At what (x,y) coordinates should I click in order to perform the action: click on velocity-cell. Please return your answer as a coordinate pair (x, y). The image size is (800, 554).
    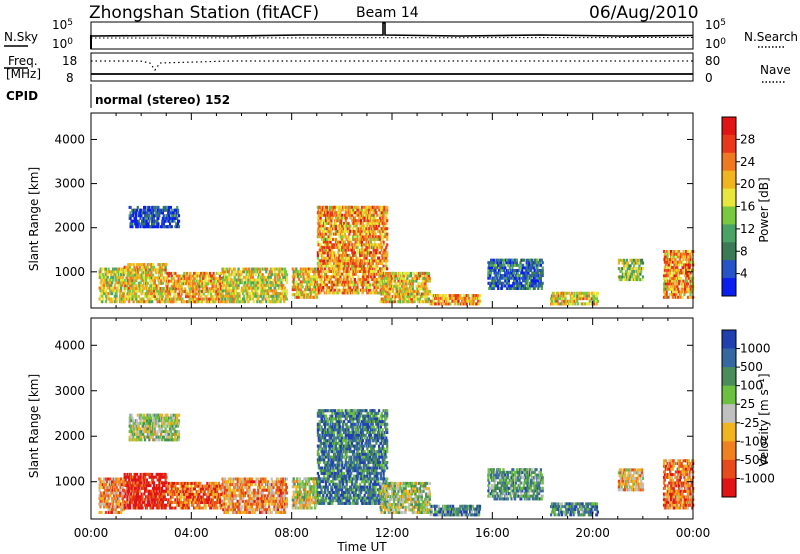
    Looking at the image, I should click on (99, 490).